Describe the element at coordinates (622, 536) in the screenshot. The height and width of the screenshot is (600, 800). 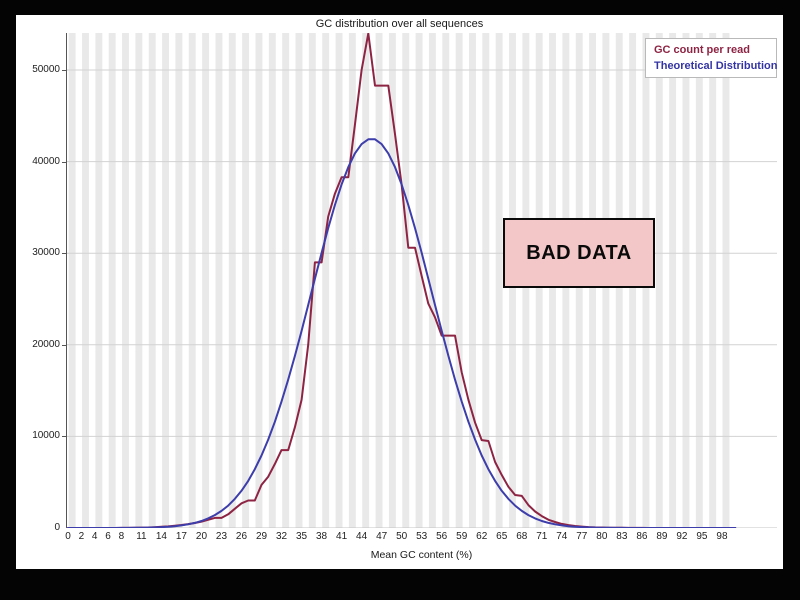
I see `x-tick-label: 83` at that location.